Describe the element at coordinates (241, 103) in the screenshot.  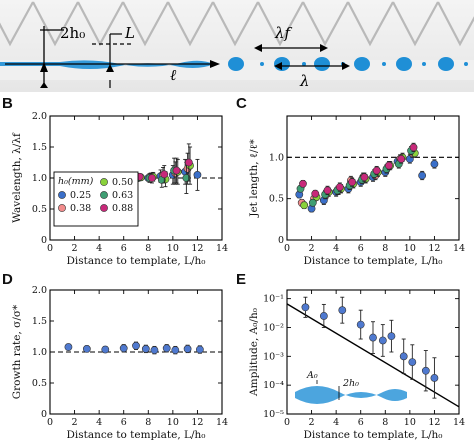
I see `panel-label-c: C` at that location.